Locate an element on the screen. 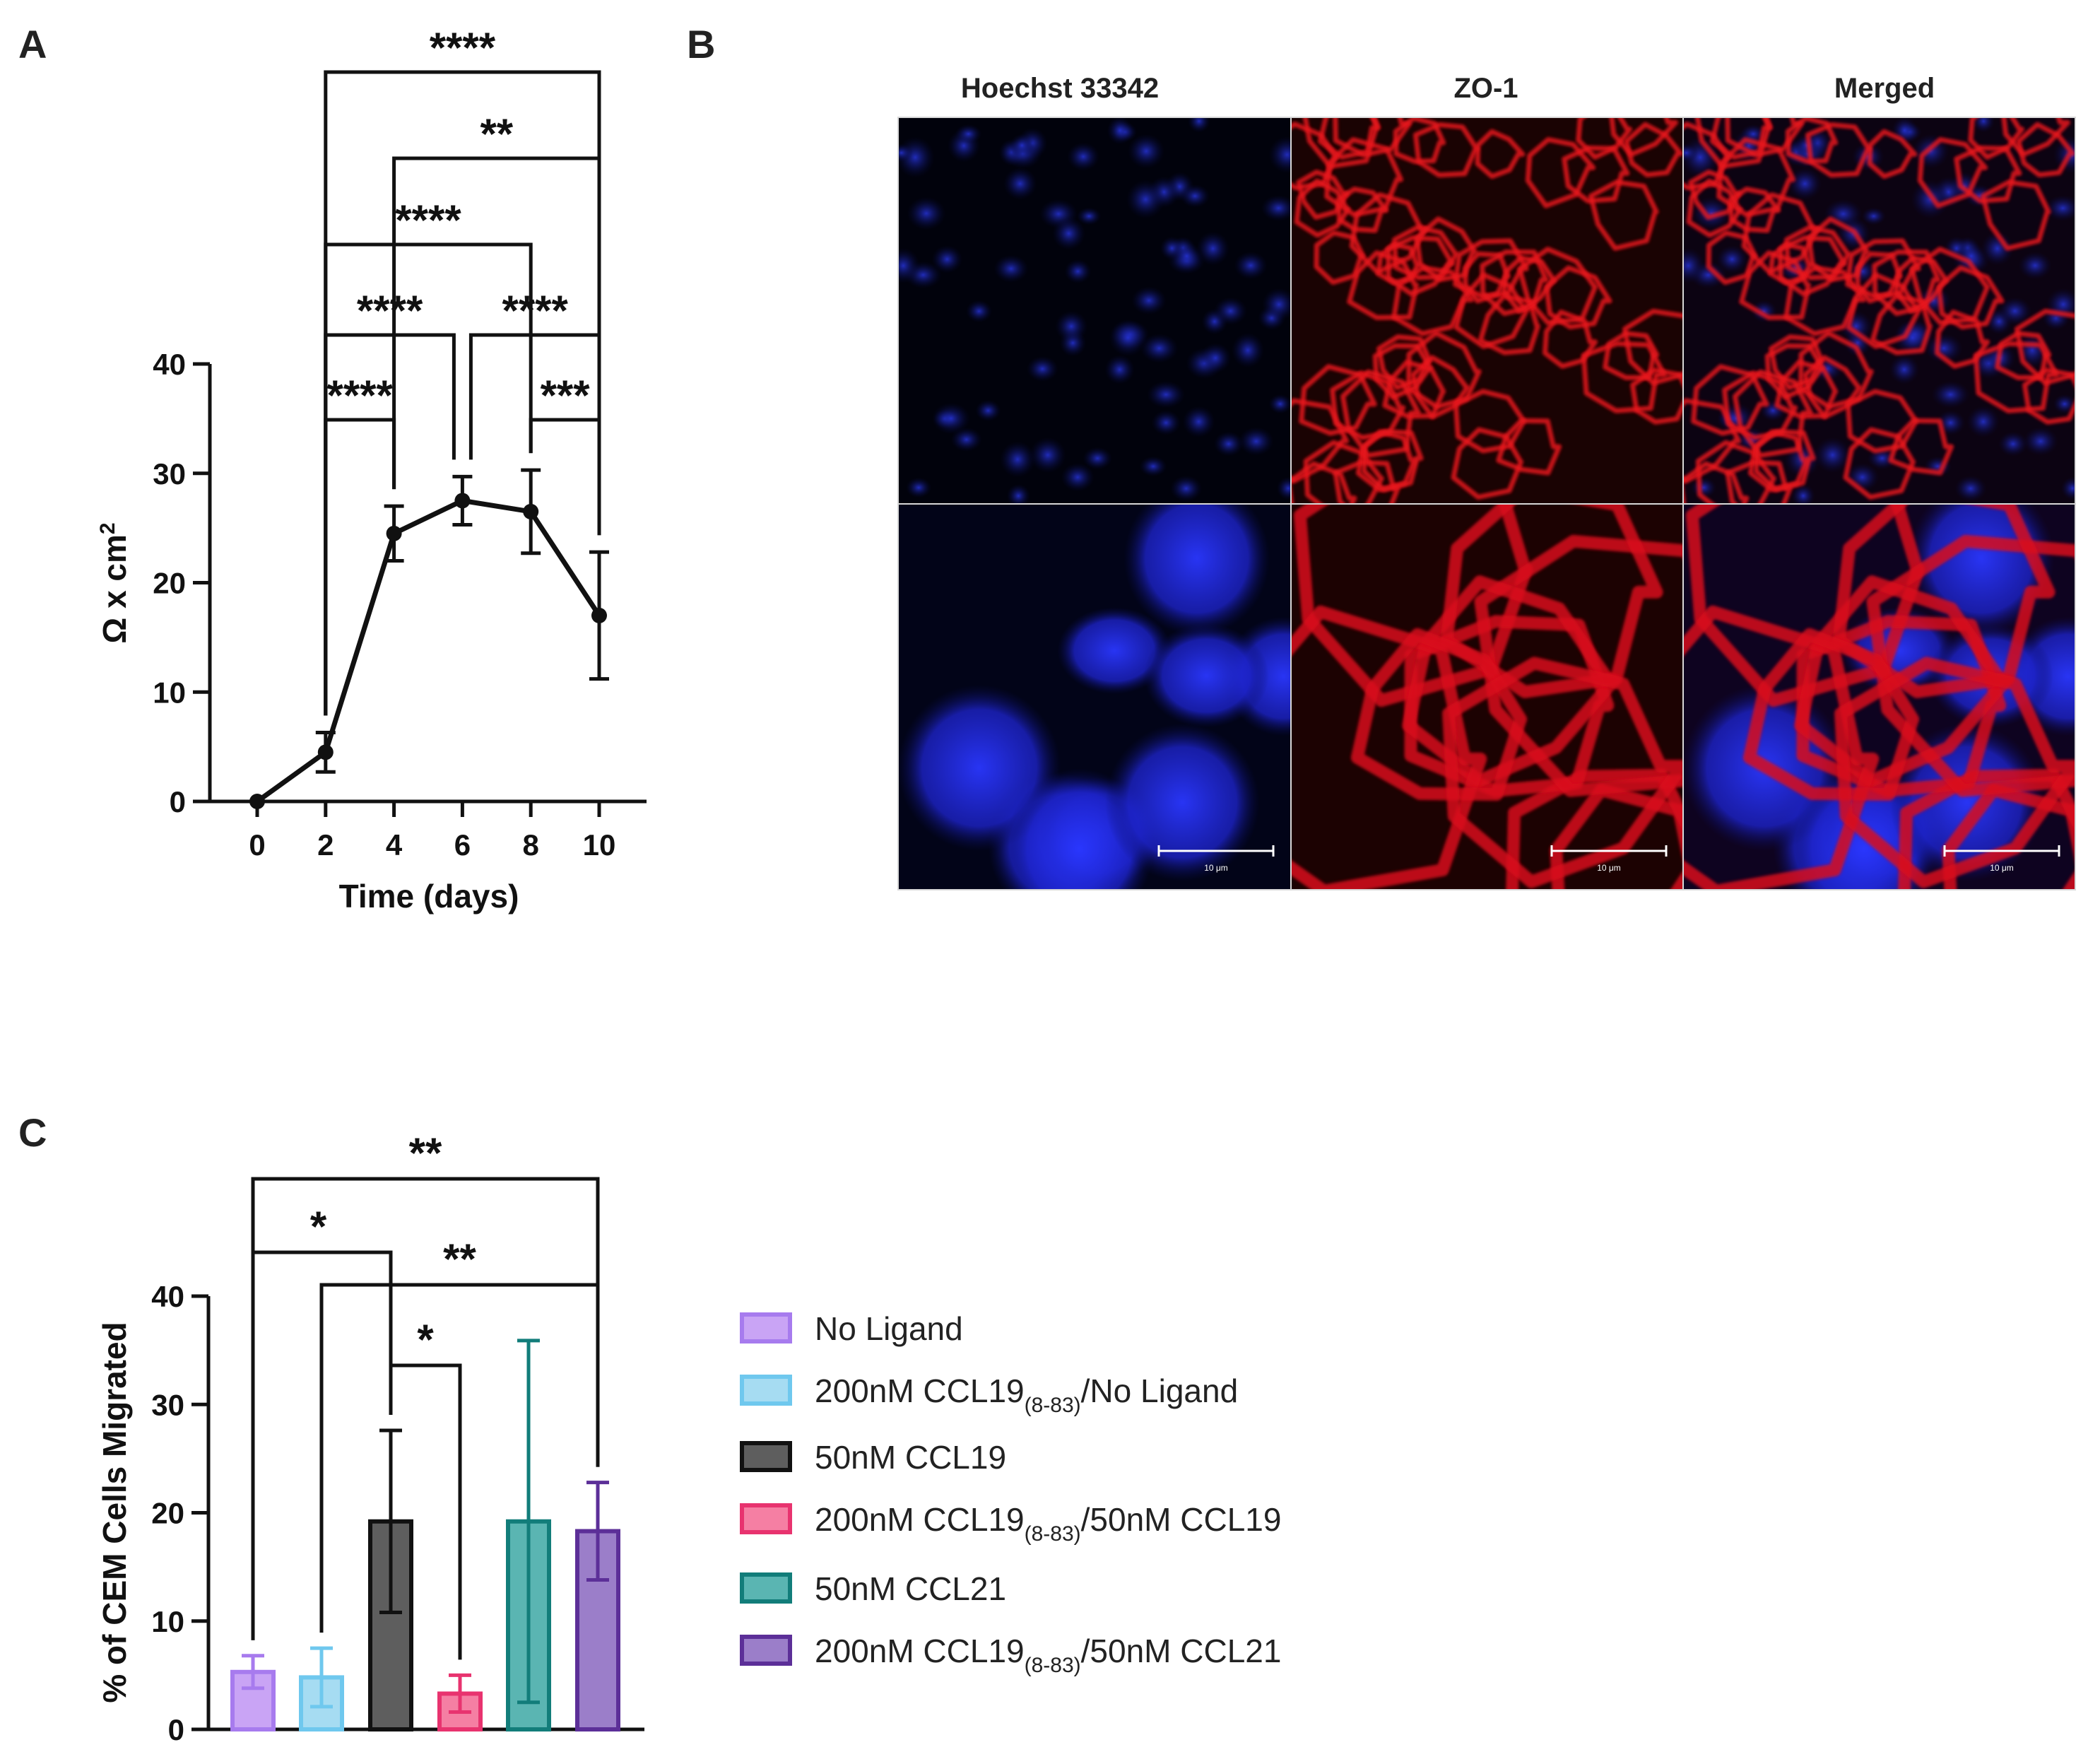 The image size is (2088, 1764). chart-a-x-tick-label: 10 is located at coordinates (599, 845).